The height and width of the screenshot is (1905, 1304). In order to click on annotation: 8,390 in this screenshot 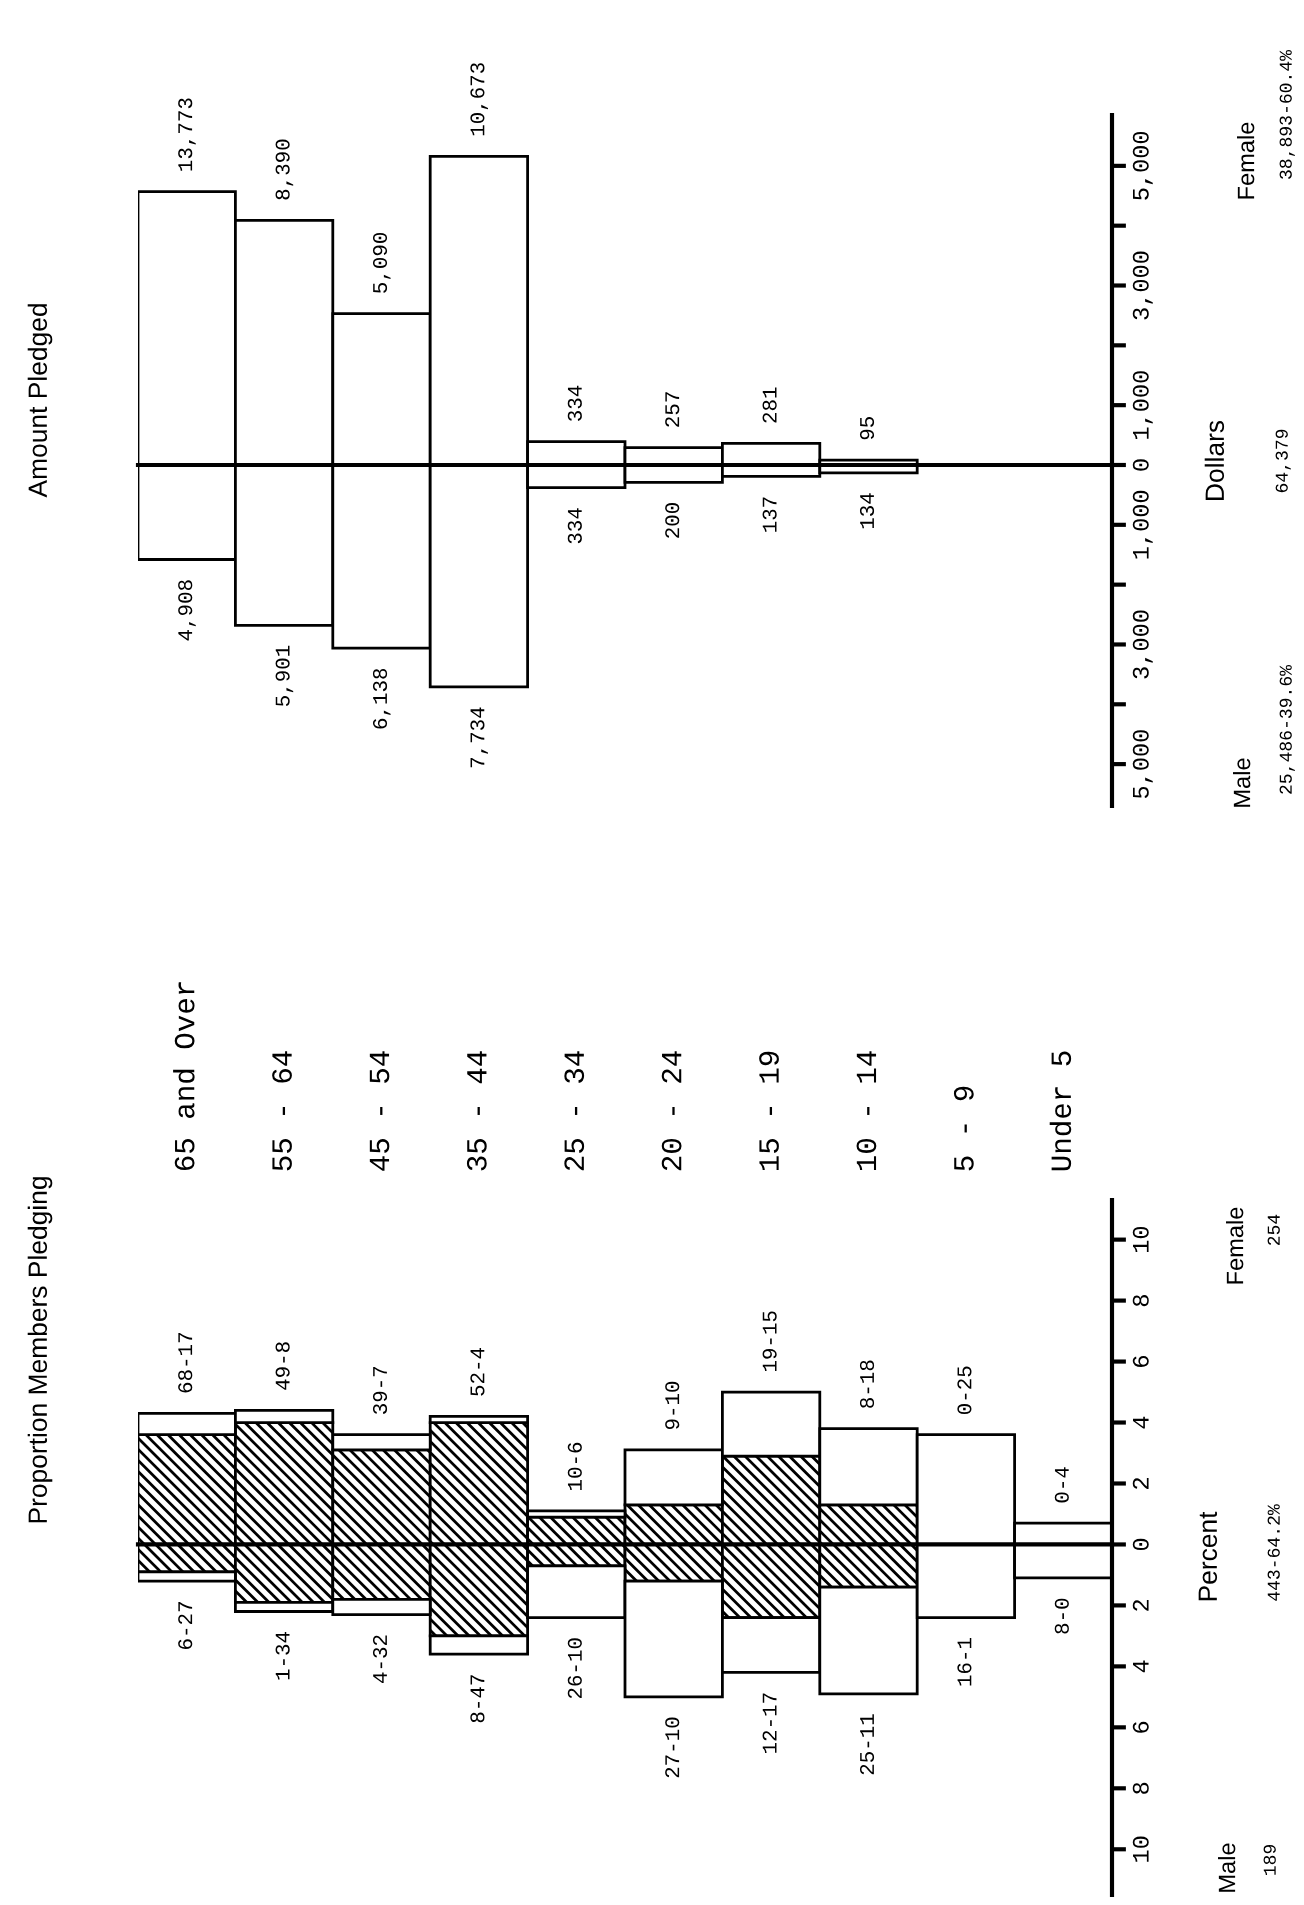, I will do `click(284, 169)`.